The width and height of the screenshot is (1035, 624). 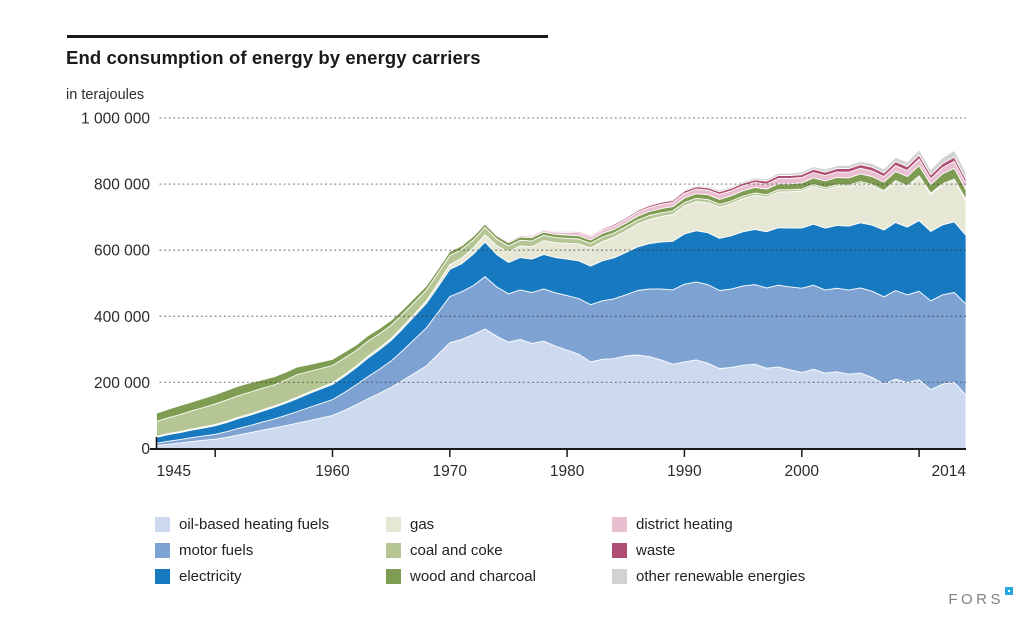 I want to click on x-label-1970: 1970, so click(x=450, y=471).